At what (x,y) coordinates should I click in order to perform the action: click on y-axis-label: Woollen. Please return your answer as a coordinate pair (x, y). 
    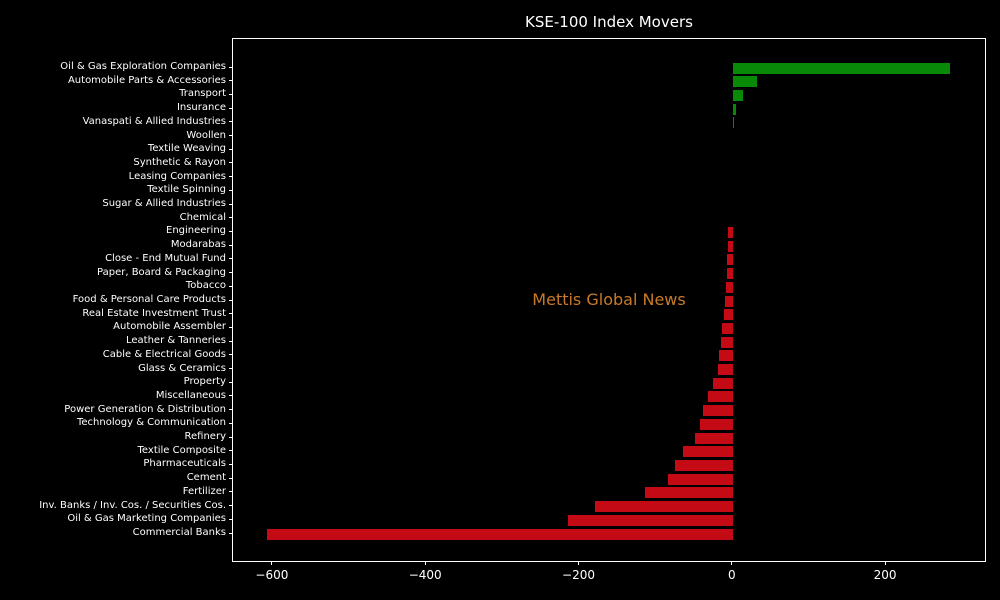
    Looking at the image, I should click on (206, 135).